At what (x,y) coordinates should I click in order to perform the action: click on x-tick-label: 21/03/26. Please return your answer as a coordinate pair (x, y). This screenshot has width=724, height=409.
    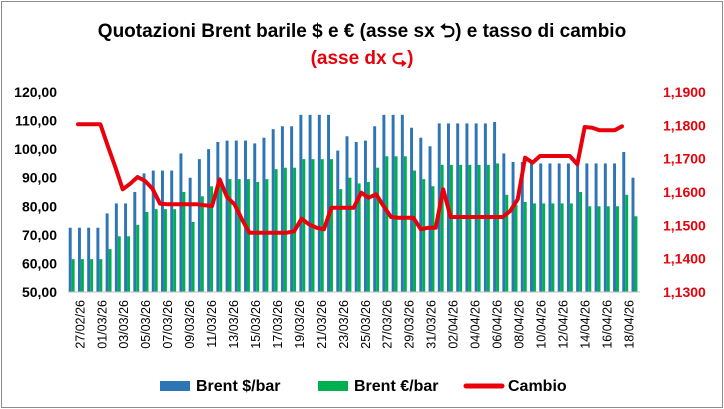
    Looking at the image, I should click on (322, 324).